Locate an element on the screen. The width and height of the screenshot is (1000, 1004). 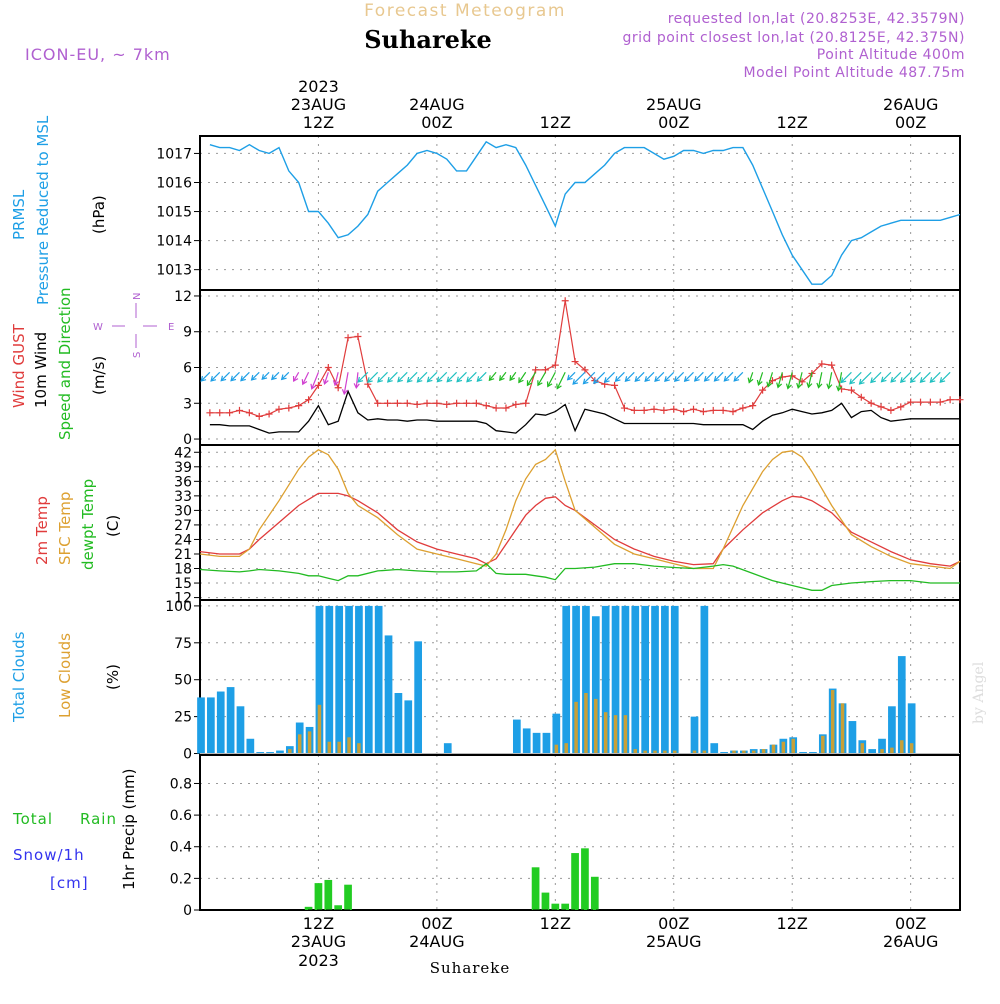
bottom-date-label: 23AUG is located at coordinates (318, 941).